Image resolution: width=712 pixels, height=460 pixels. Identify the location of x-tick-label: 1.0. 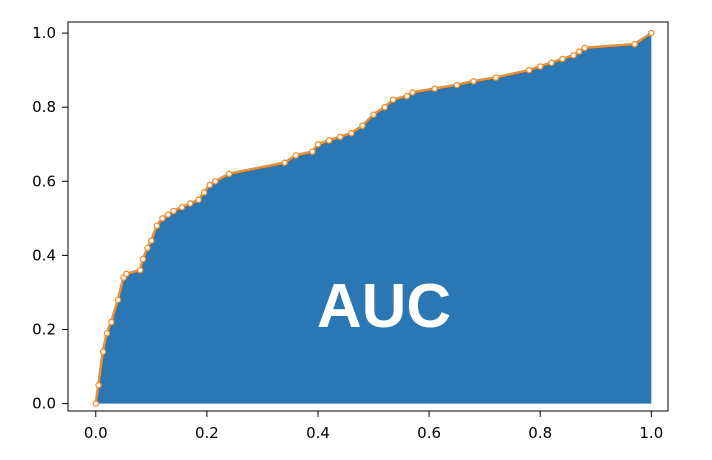
(651, 433).